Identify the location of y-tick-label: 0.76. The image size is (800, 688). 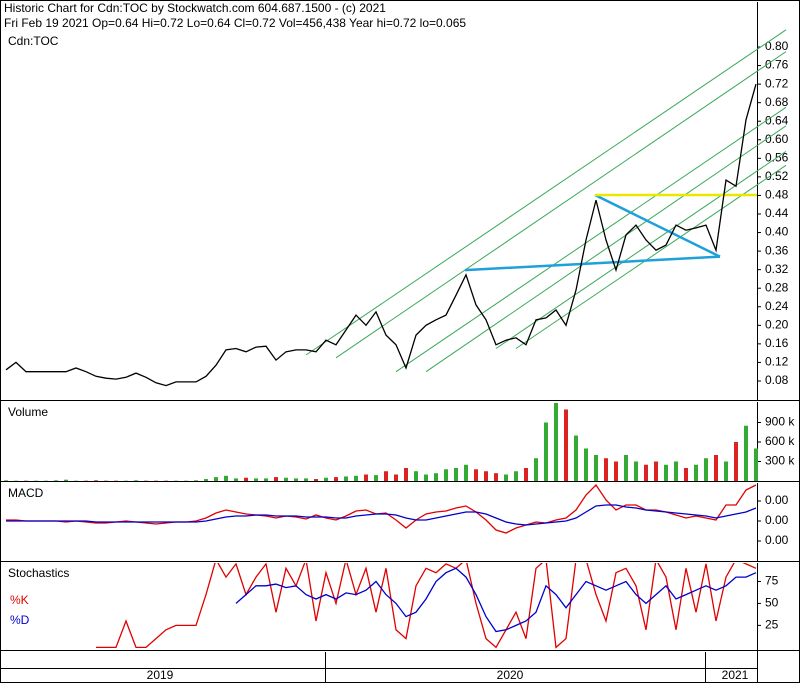
(777, 65).